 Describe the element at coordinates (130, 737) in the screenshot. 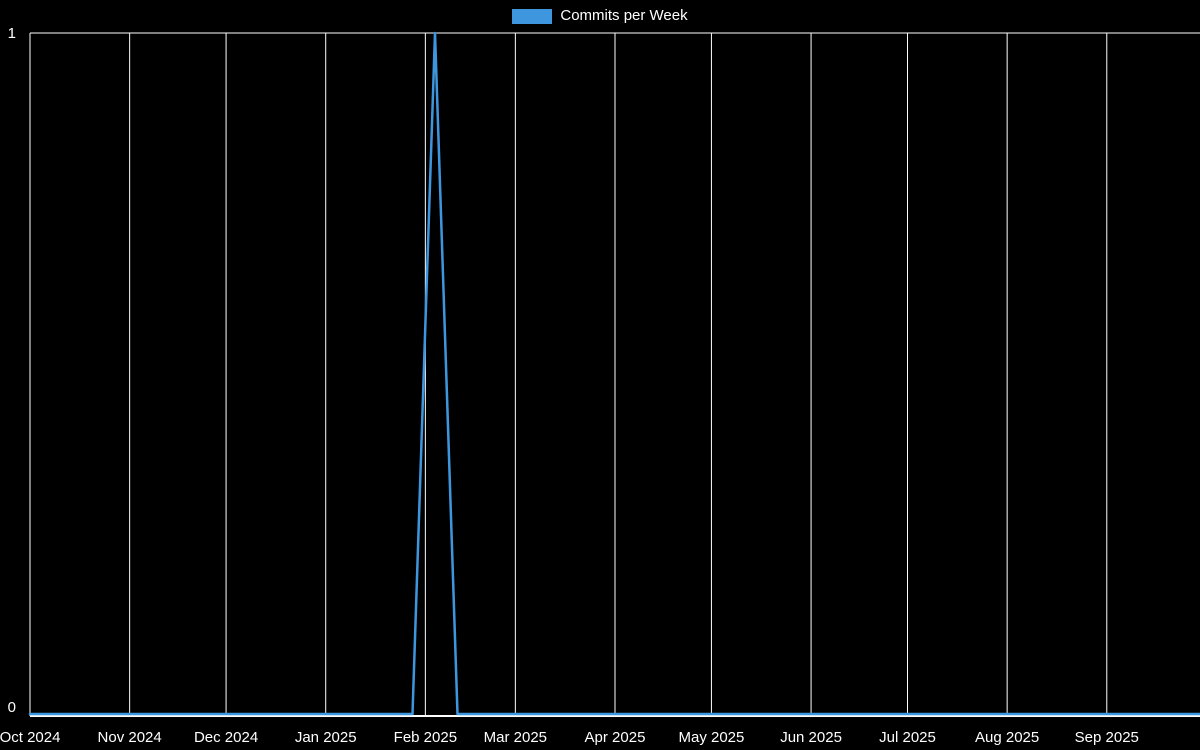

I see `x-axis-tick-label: Nov 2024` at that location.